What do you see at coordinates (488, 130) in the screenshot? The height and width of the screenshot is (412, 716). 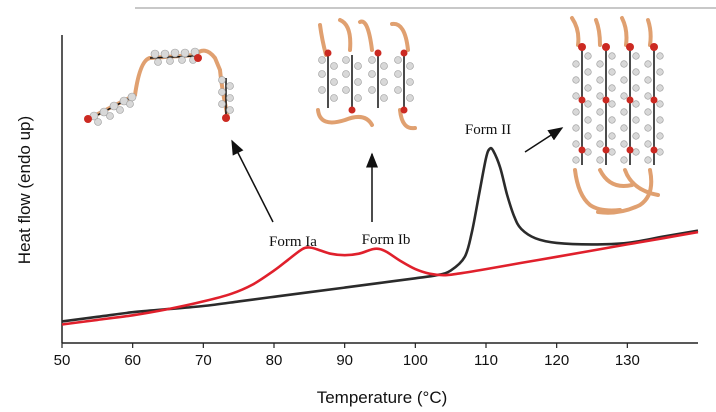 I see `annotation-form-ii: Form II` at bounding box center [488, 130].